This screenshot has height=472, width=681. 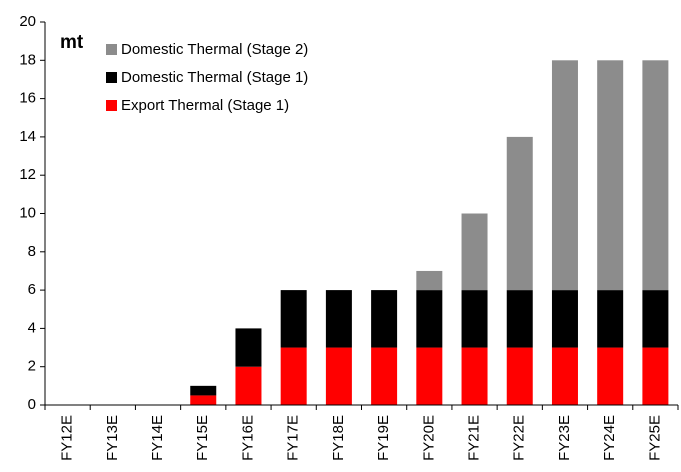 I want to click on legend-label: Domestic Thermal (Stage 2), so click(x=214, y=49).